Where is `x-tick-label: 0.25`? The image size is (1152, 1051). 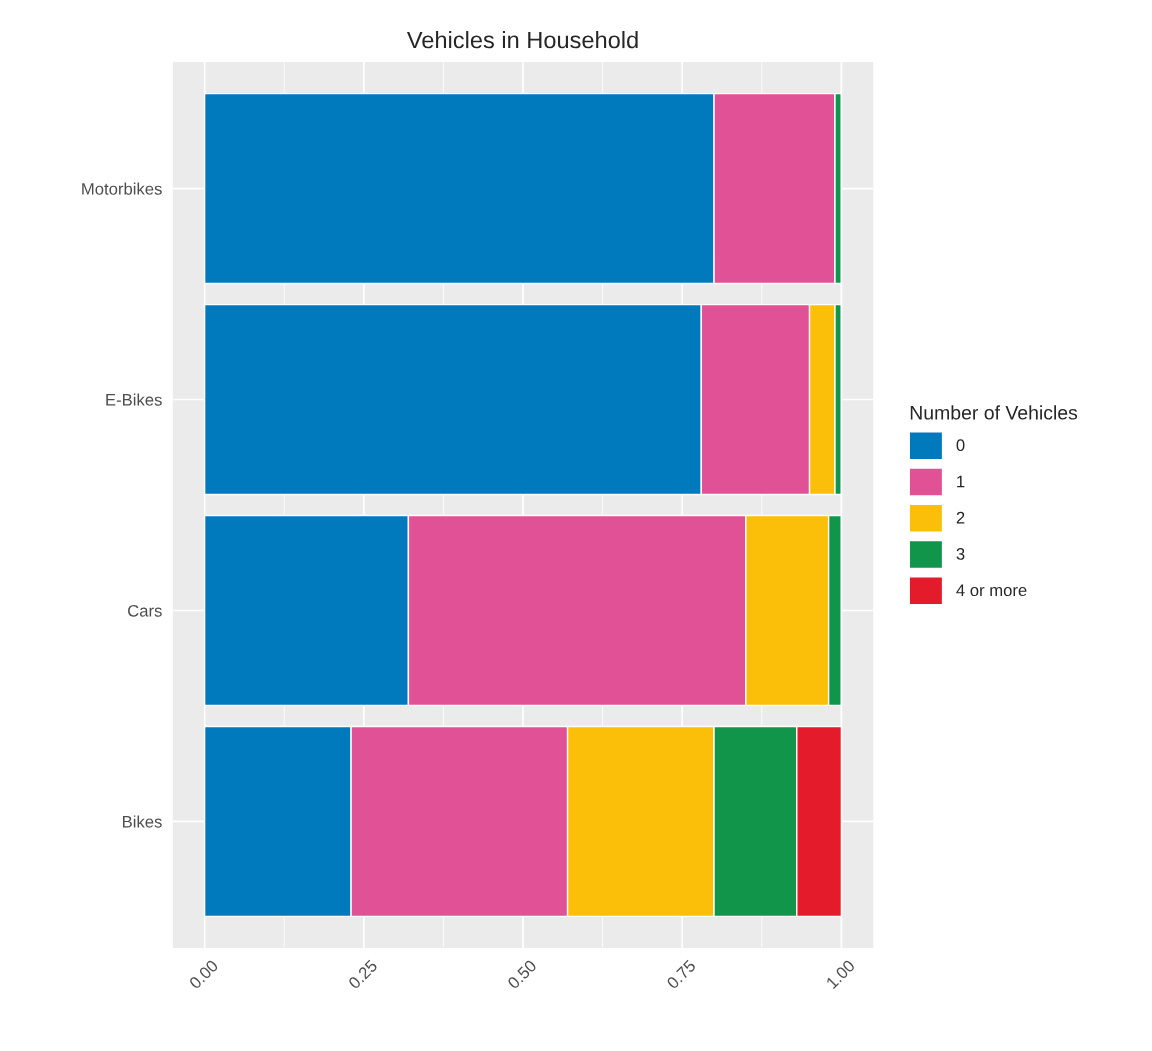 x-tick-label: 0.25 is located at coordinates (362, 974).